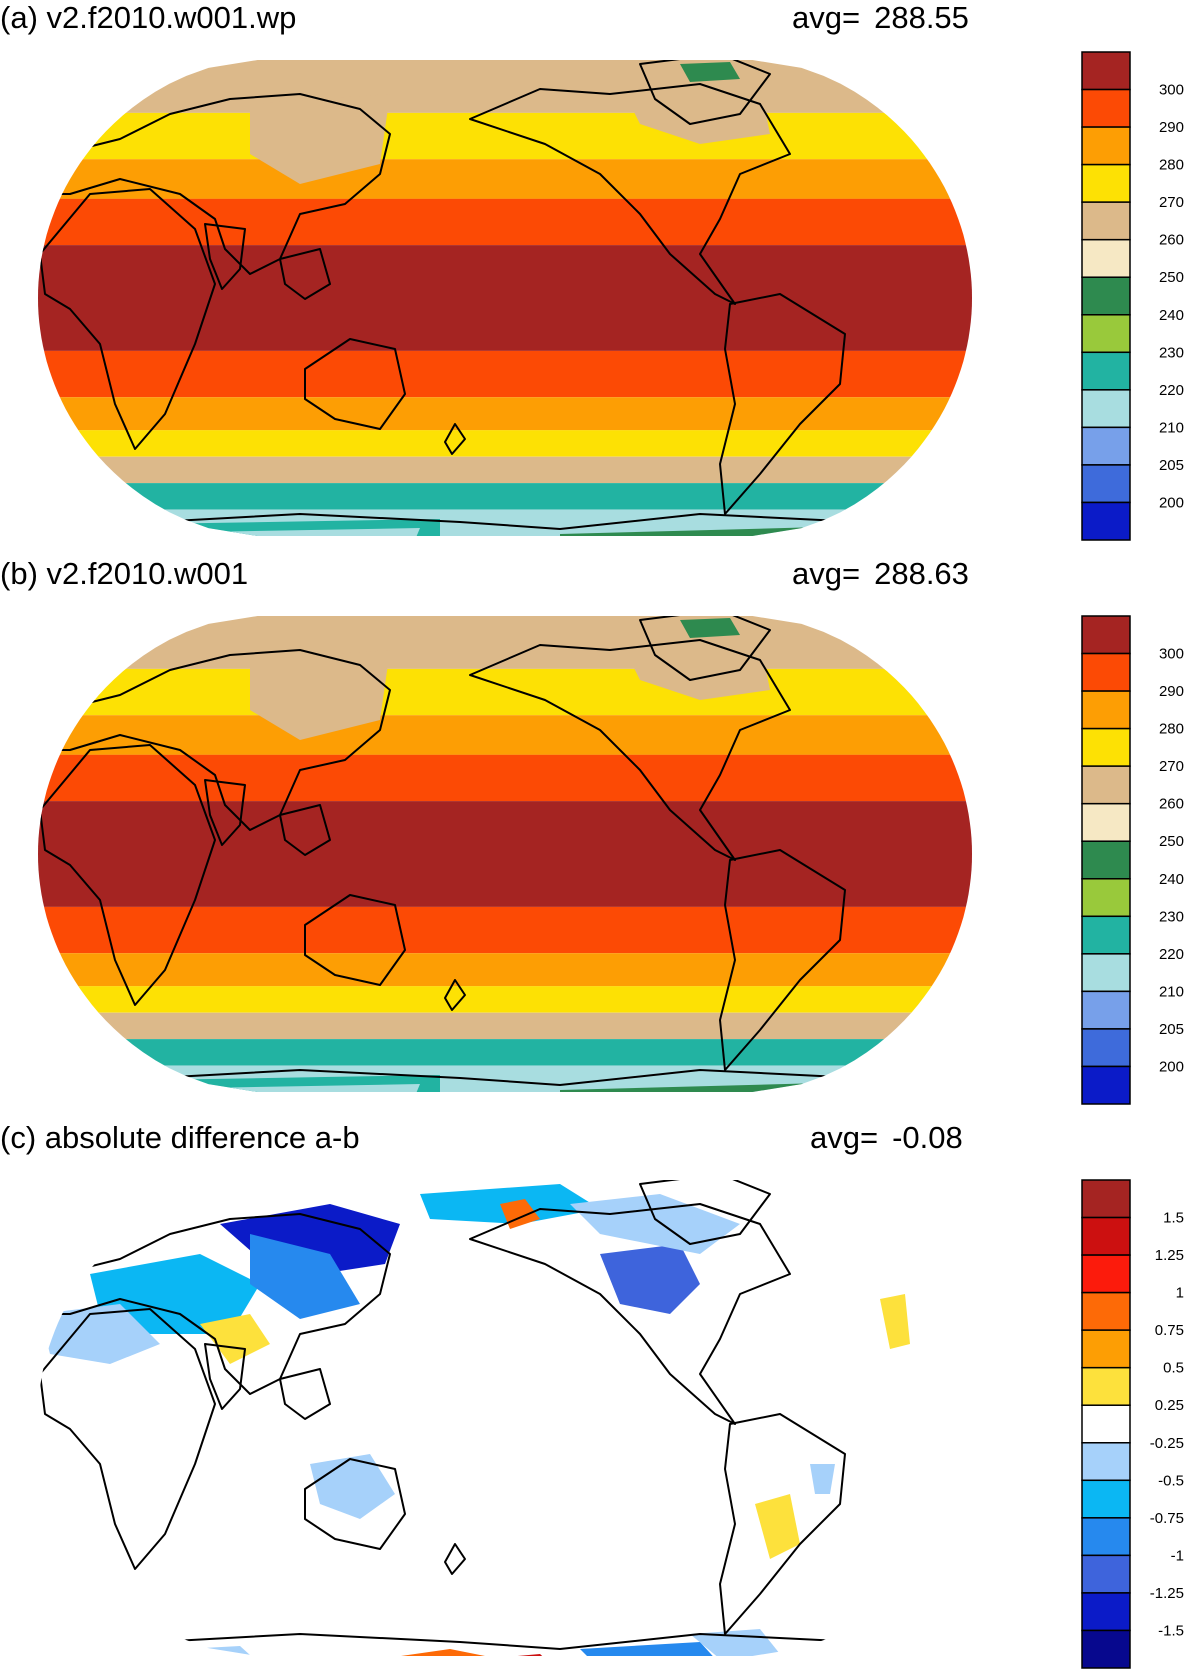  I want to click on colorbar-tick-label: 280, so click(1171, 729).